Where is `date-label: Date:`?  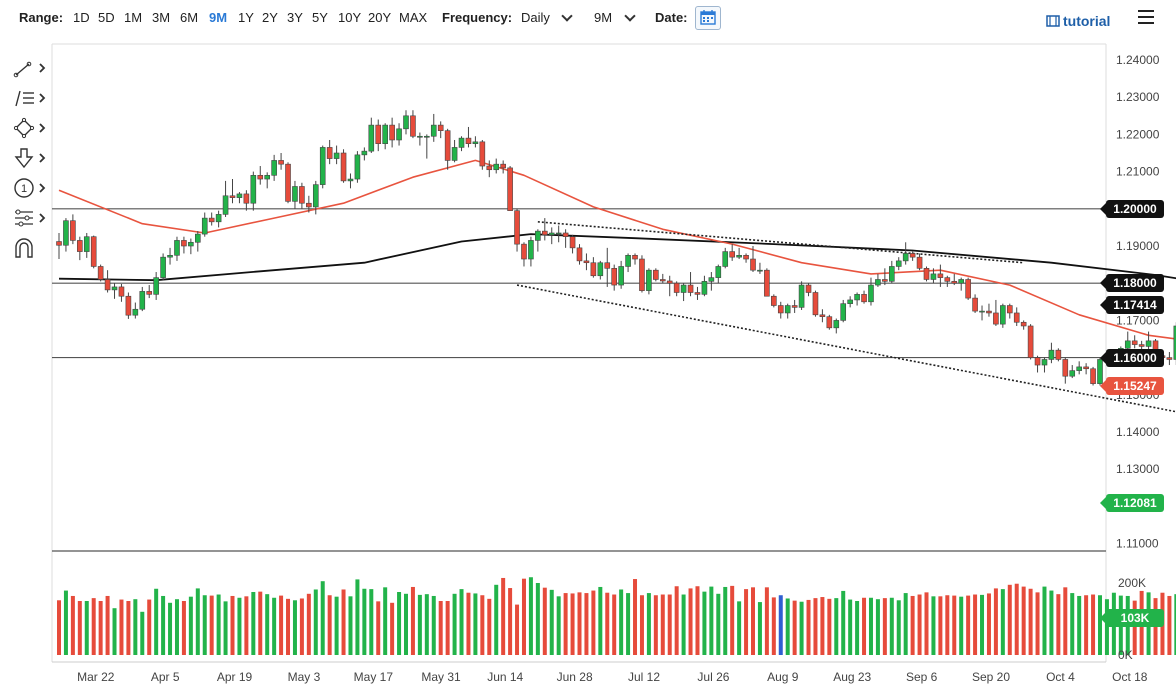
date-label: Date: is located at coordinates (671, 17).